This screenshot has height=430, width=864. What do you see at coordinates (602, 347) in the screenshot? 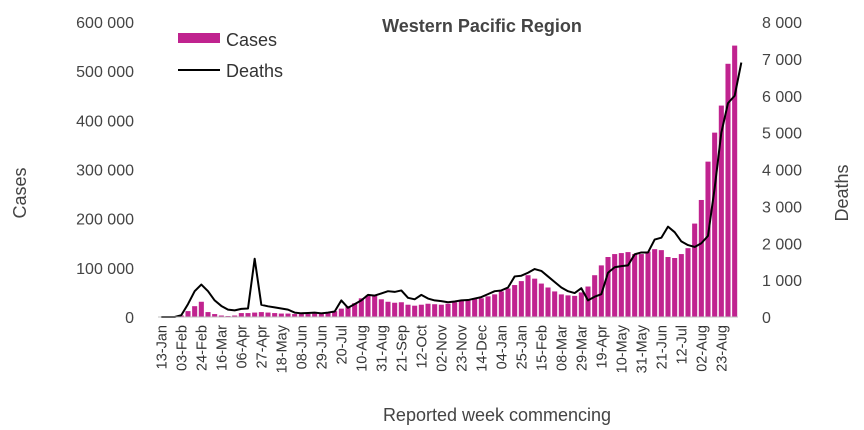
I see `x-tick-label: 19-Apr` at bounding box center [602, 347].